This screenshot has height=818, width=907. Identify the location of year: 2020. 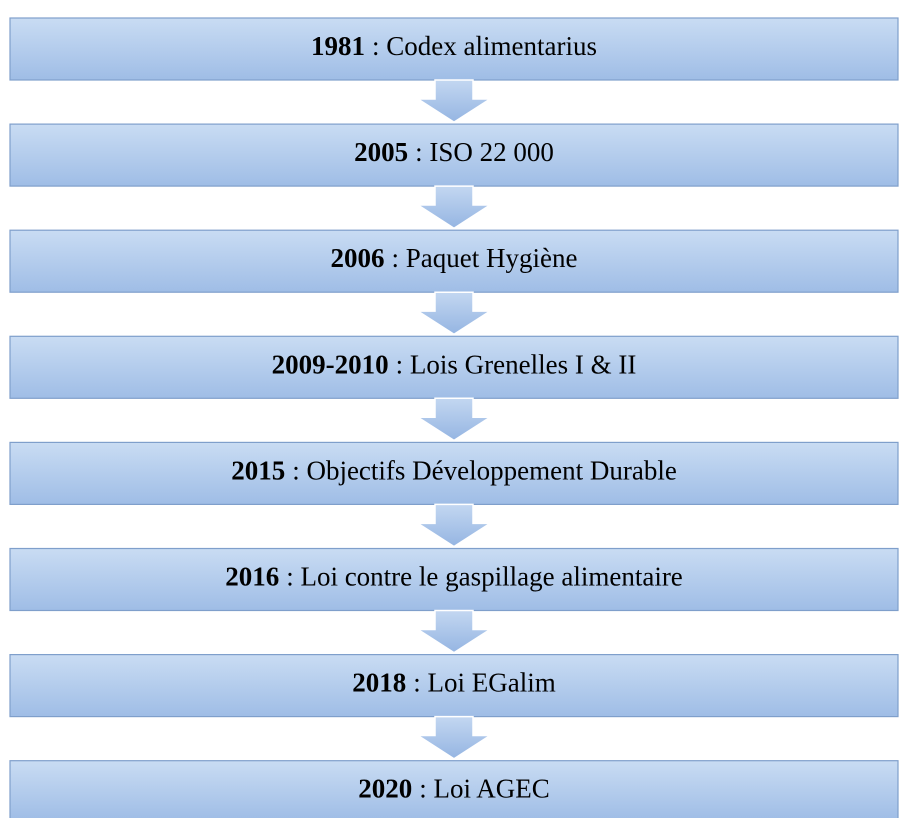
(385, 789).